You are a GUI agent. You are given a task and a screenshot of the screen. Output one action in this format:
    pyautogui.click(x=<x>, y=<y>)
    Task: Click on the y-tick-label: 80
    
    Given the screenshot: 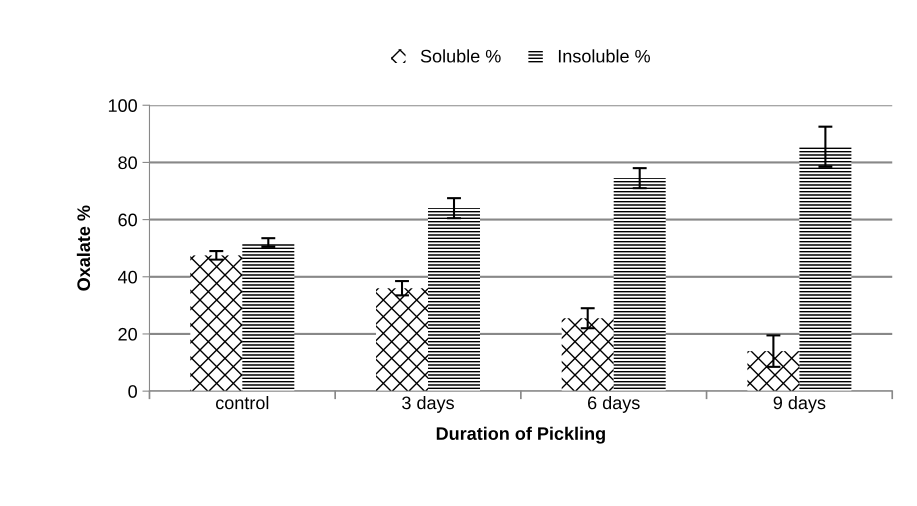 What is the action you would take?
    pyautogui.click(x=127, y=163)
    